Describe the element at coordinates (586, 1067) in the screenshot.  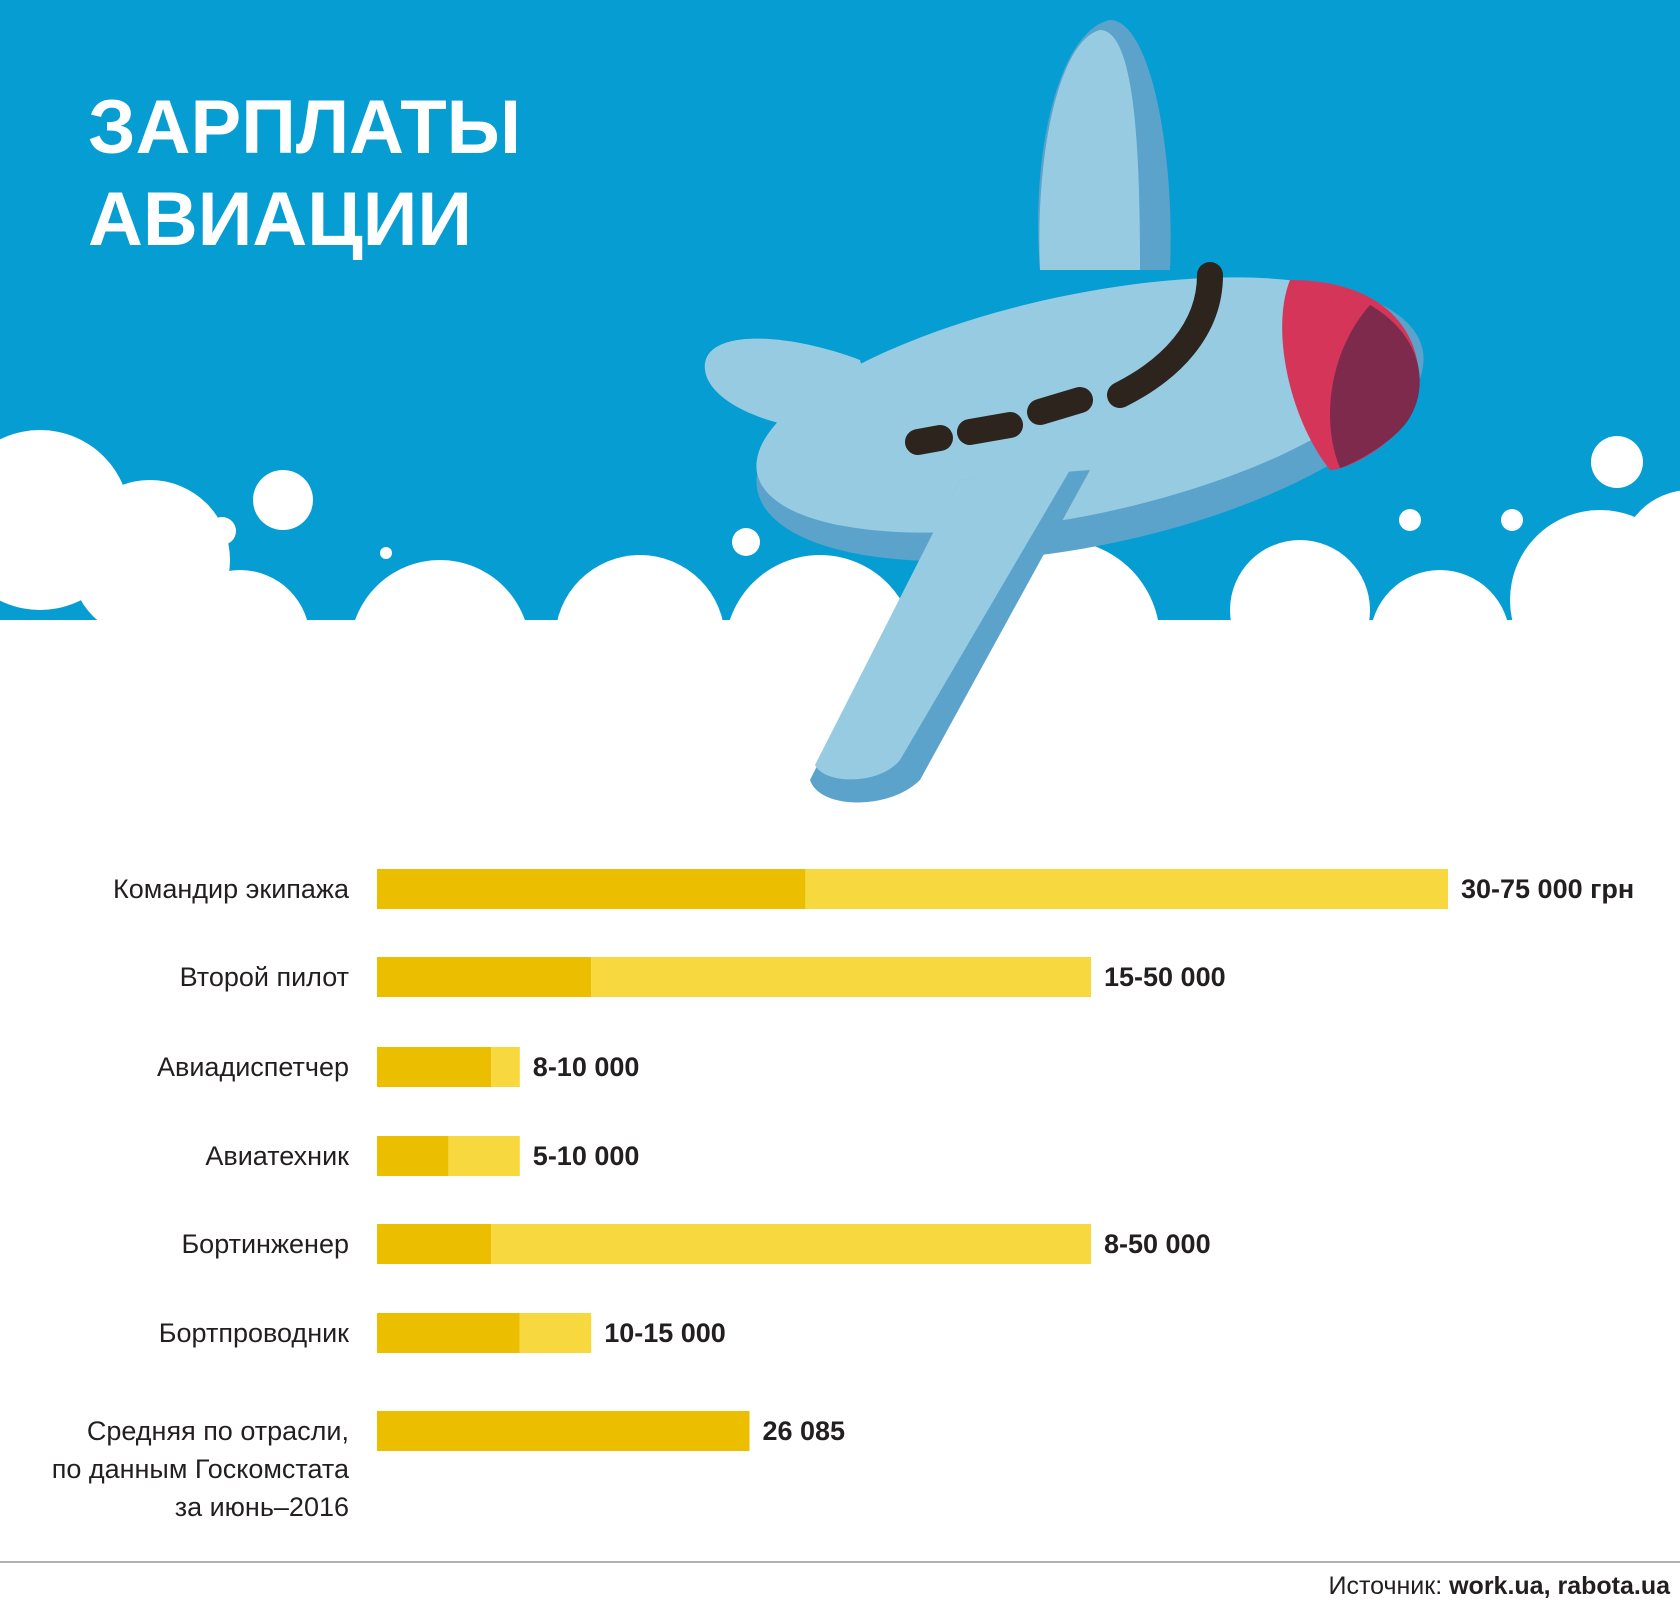
I see `value-label: 8-10 000` at that location.